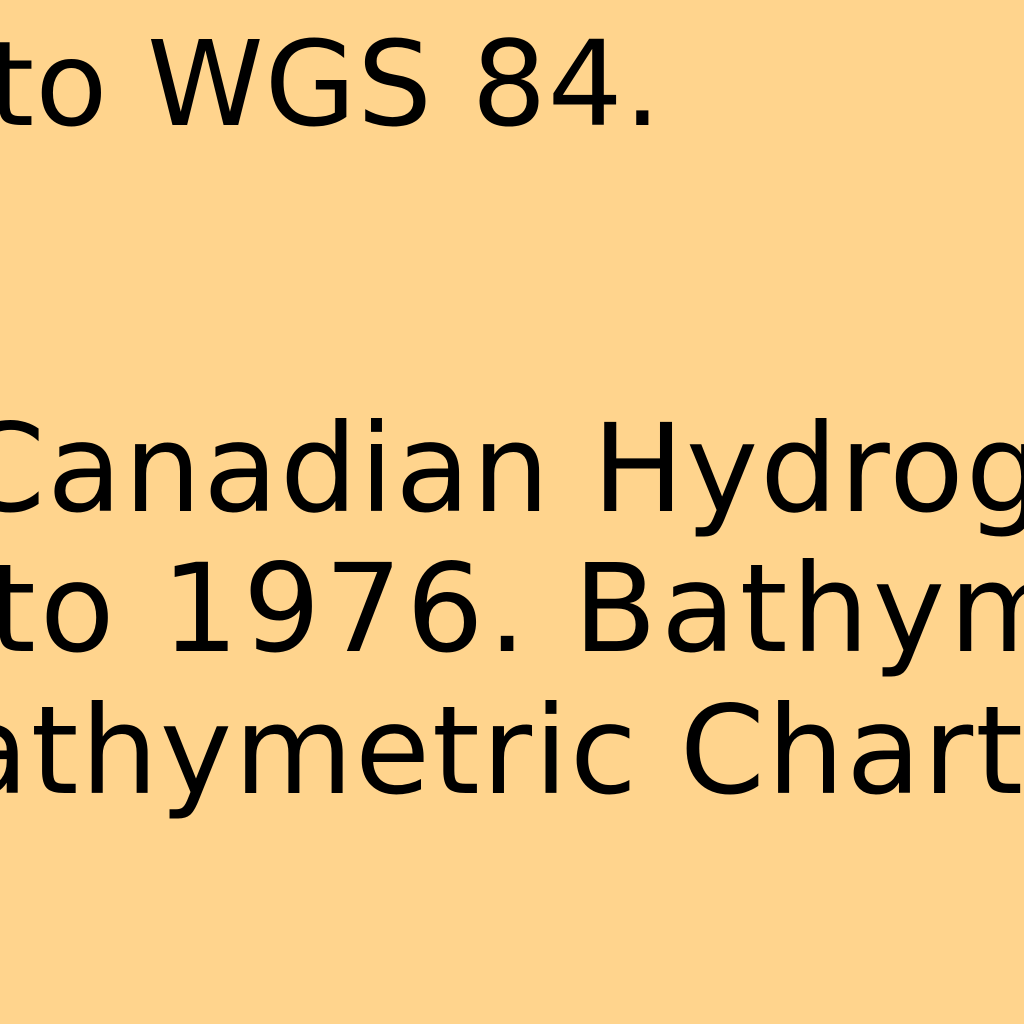 This screenshot has height=1024, width=1024. Describe the element at coordinates (512, 609) in the screenshot. I see `source-note-line-2: to 1976. Bathym` at that location.